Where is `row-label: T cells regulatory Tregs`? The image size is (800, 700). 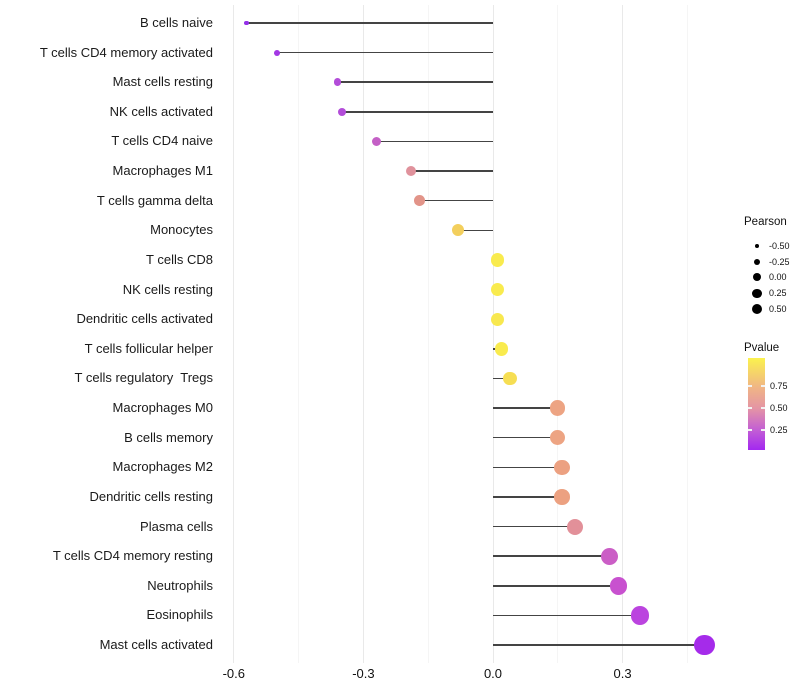
row-label: T cells regulatory Tregs is located at coordinates (143, 378).